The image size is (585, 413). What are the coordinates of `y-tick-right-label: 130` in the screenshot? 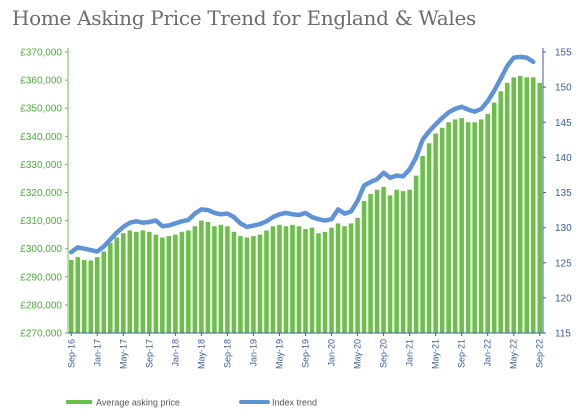 It's located at (563, 228).